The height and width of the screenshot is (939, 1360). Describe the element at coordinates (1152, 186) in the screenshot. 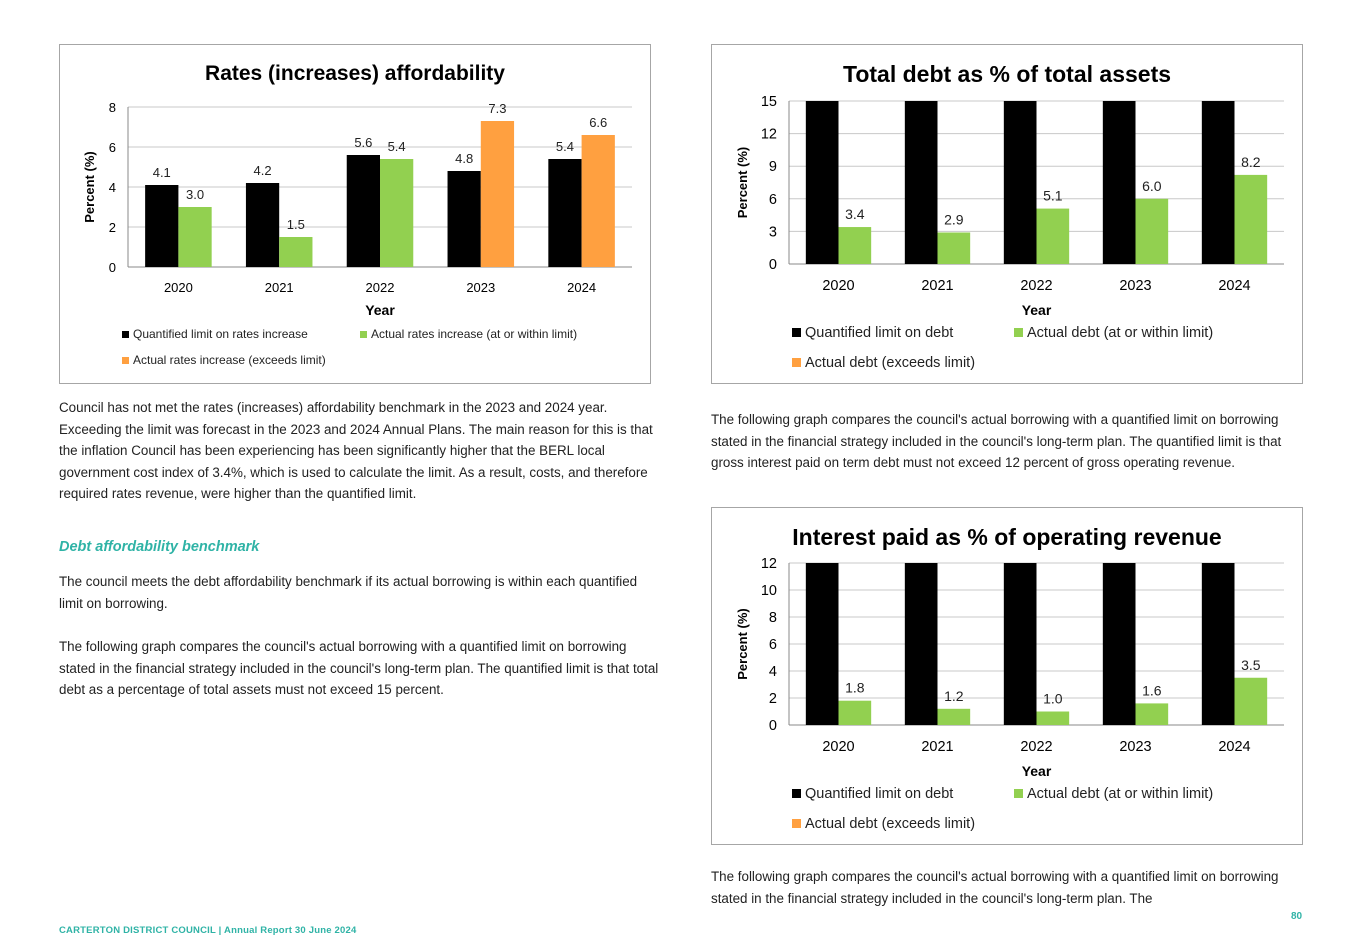

I see `data-label: 6.0` at that location.